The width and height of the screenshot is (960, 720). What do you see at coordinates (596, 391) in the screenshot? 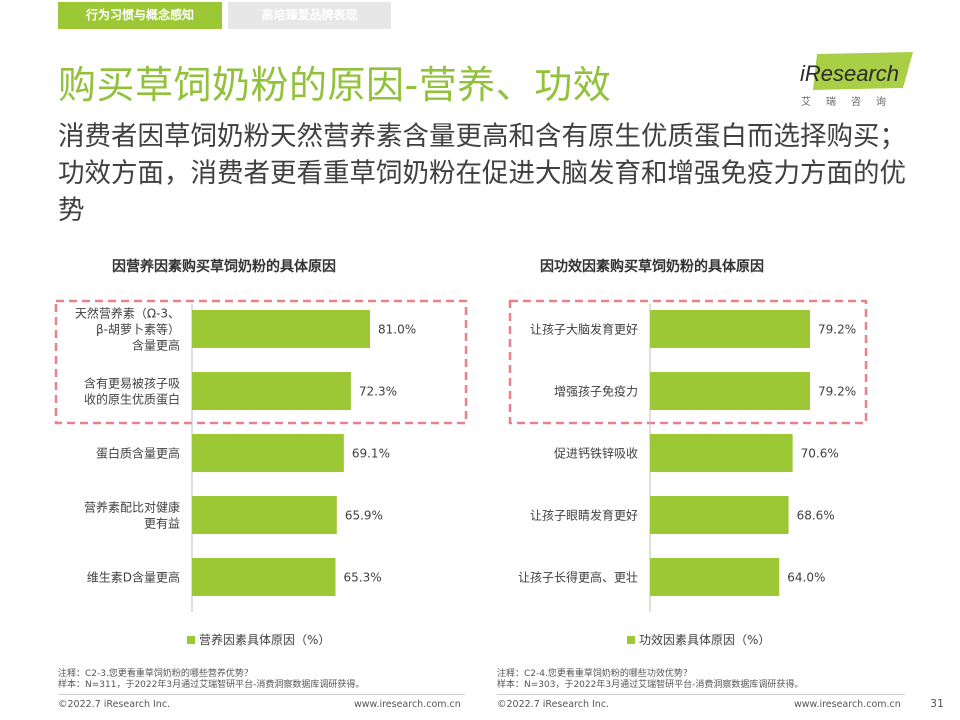
I see `category-label: 增强孩子免疫力` at bounding box center [596, 391].